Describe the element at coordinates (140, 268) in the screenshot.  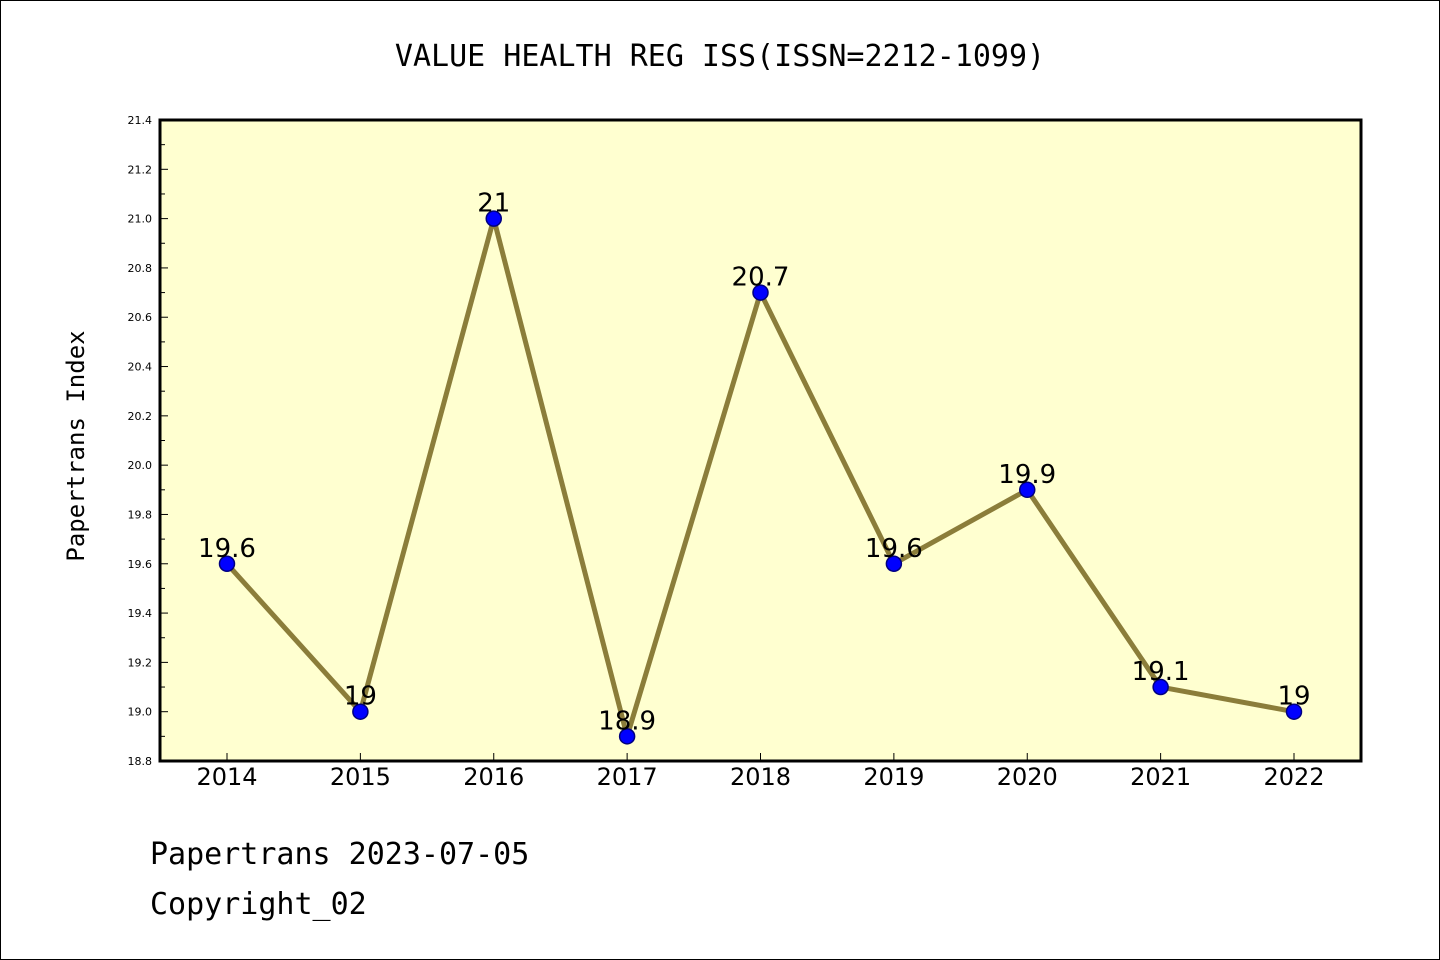
I see `y-tick-label: 20.8` at that location.